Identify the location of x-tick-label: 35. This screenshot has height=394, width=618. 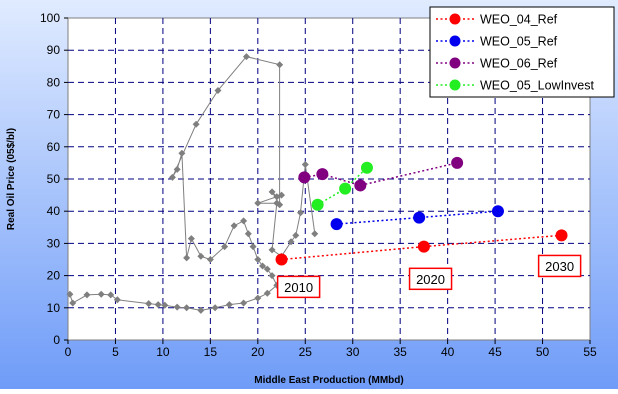
(401, 352).